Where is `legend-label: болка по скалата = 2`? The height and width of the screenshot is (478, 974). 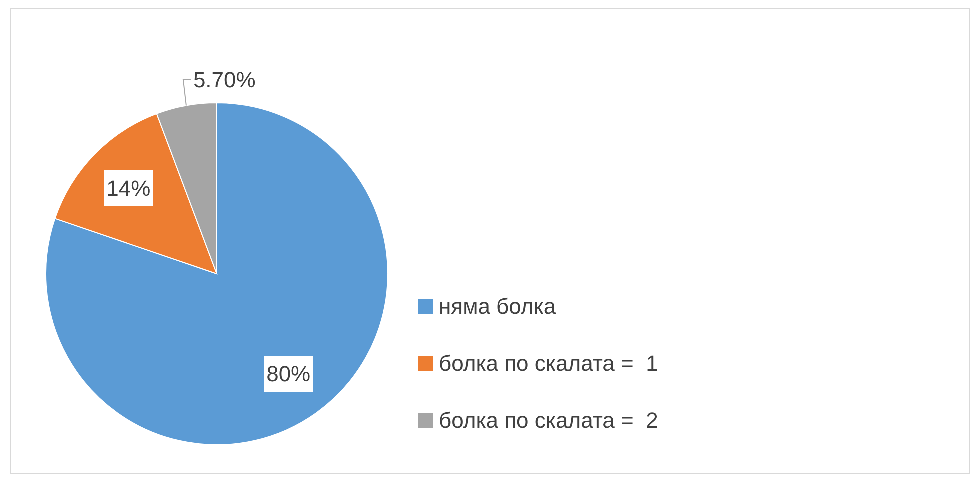
legend-label: болка по скалата = 2 is located at coordinates (548, 421).